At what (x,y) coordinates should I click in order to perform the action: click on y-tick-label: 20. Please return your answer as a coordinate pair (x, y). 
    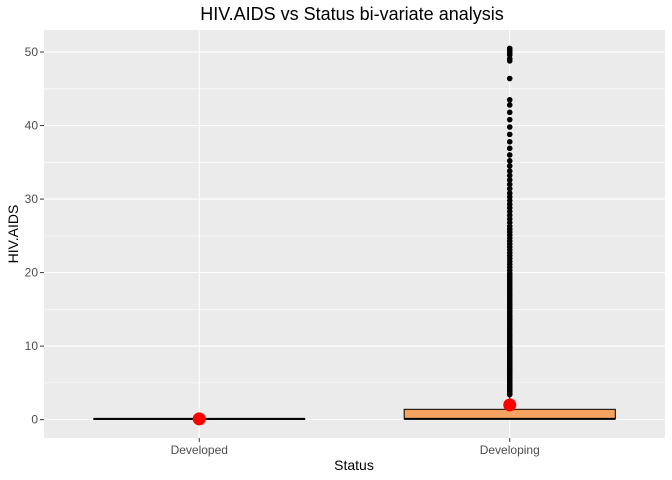
    Looking at the image, I should click on (32, 273).